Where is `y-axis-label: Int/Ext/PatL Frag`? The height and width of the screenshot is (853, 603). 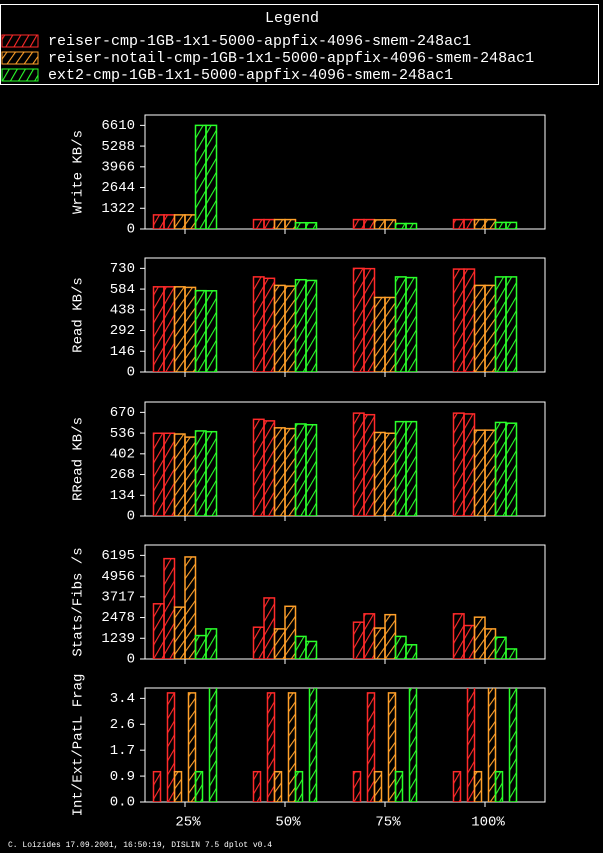
y-axis-label: Int/Ext/PatL Frag is located at coordinates (79, 745).